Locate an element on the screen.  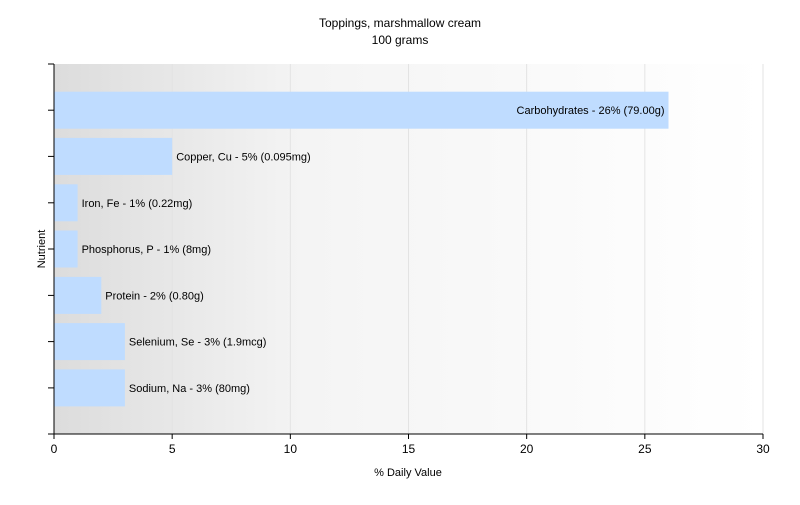
data-label: Sodium, Na - 3% (80mg) is located at coordinates (189, 389).